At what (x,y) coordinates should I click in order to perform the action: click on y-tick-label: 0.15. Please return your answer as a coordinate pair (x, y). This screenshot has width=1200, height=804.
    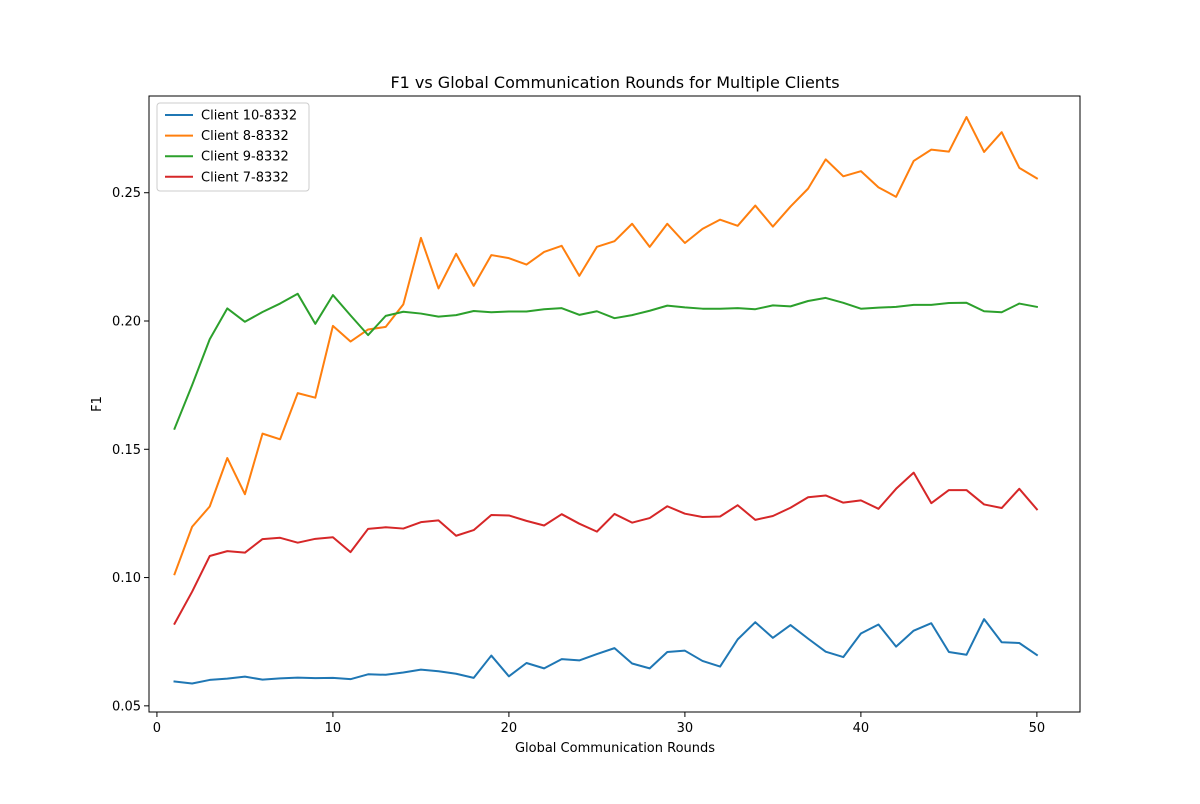
    Looking at the image, I should click on (126, 450).